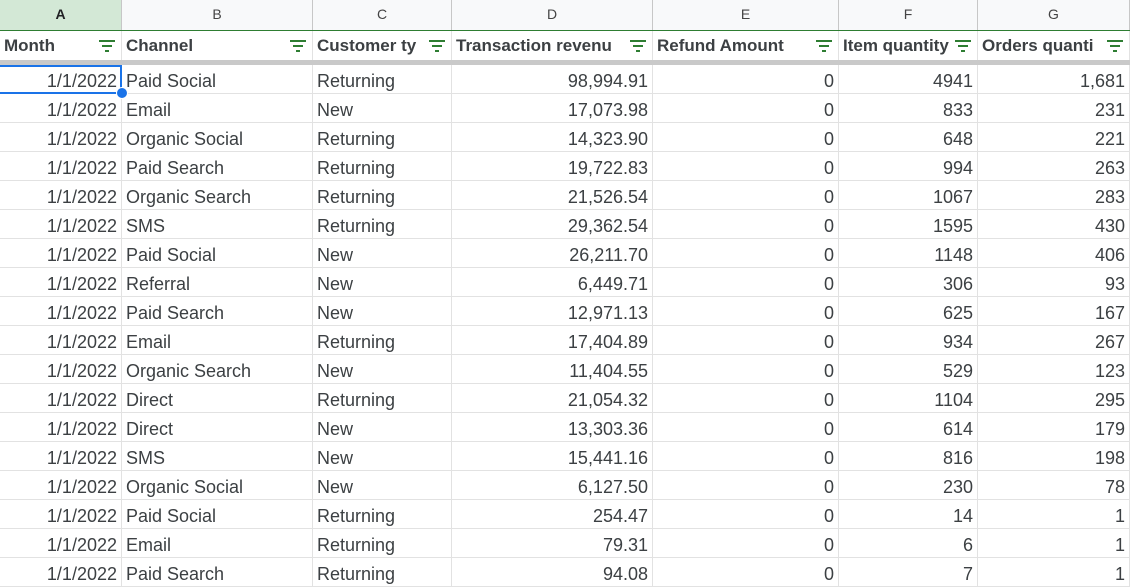  What do you see at coordinates (552, 108) in the screenshot?
I see `cell-d: 17,073.98` at bounding box center [552, 108].